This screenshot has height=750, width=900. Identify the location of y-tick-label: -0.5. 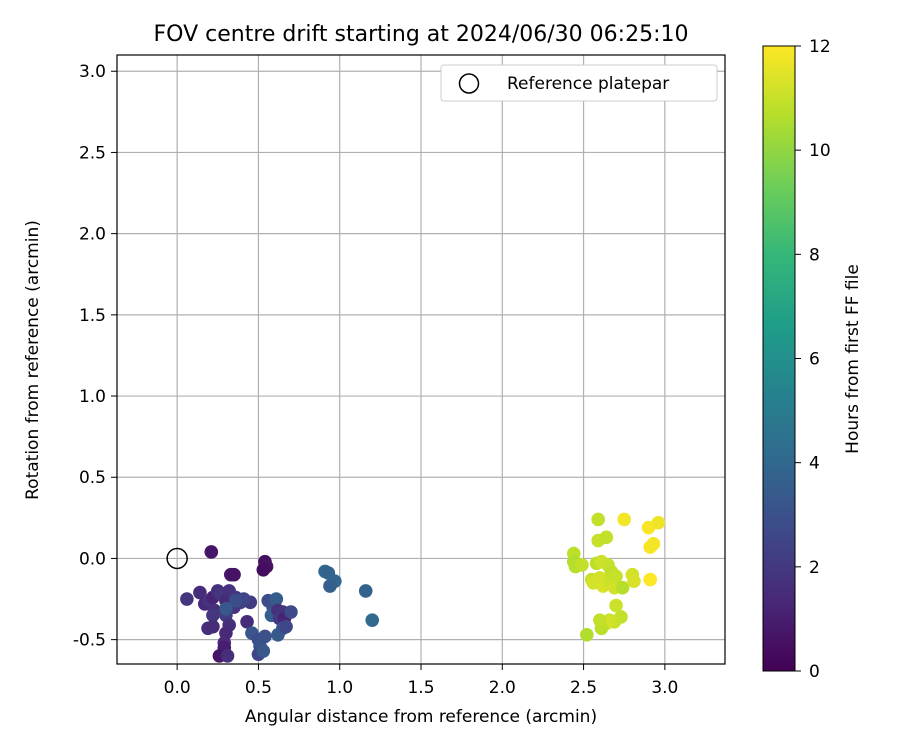
(89, 641).